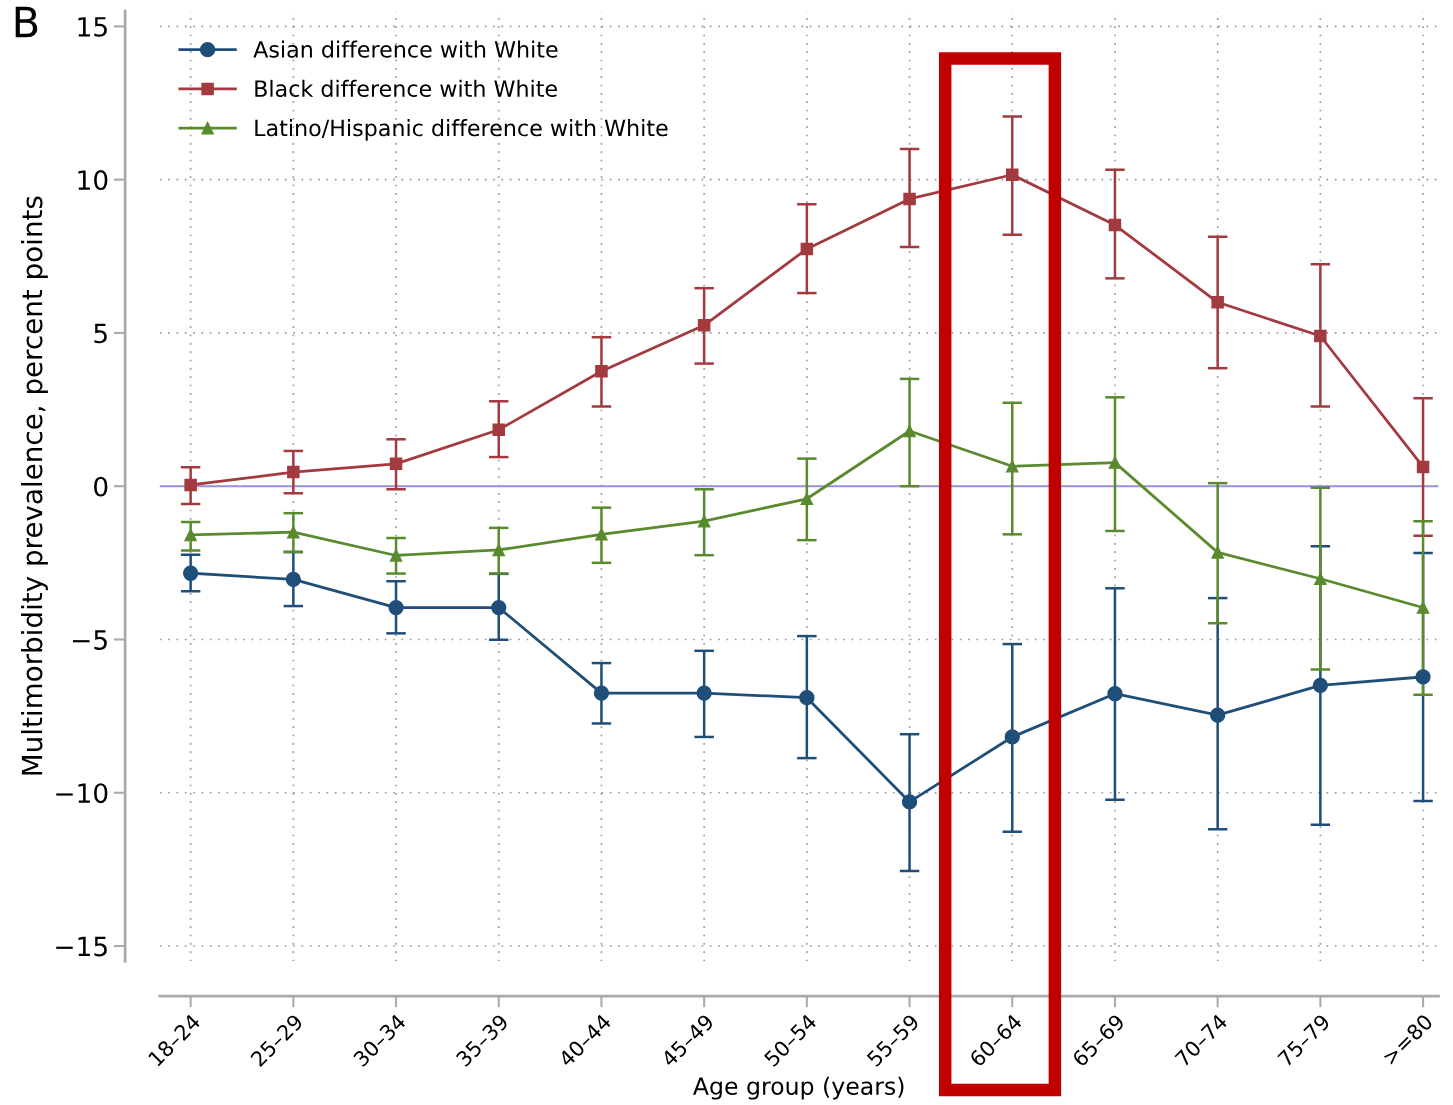 The width and height of the screenshot is (1453, 1105). Describe the element at coordinates (101, 486) in the screenshot. I see `y-tick-label: 0` at that location.